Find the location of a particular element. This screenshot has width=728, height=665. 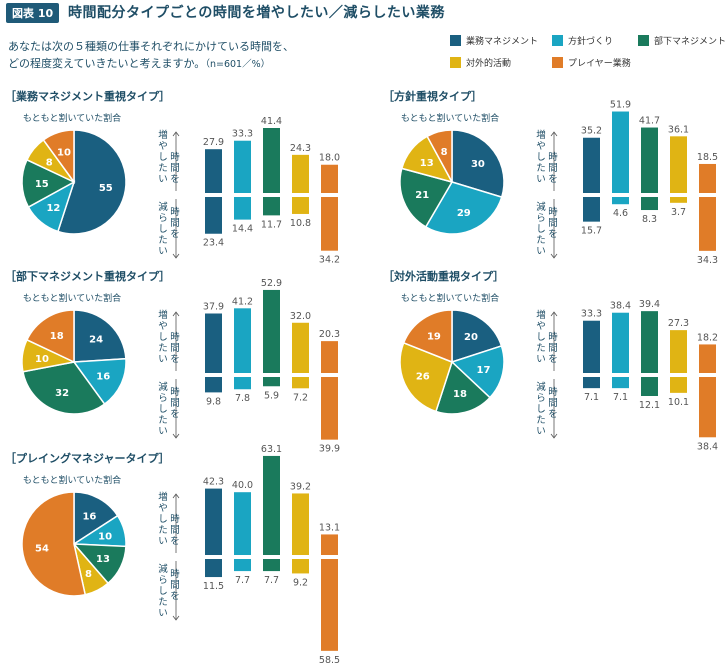

bar-decrease-value: 39.9 is located at coordinates (329, 449).